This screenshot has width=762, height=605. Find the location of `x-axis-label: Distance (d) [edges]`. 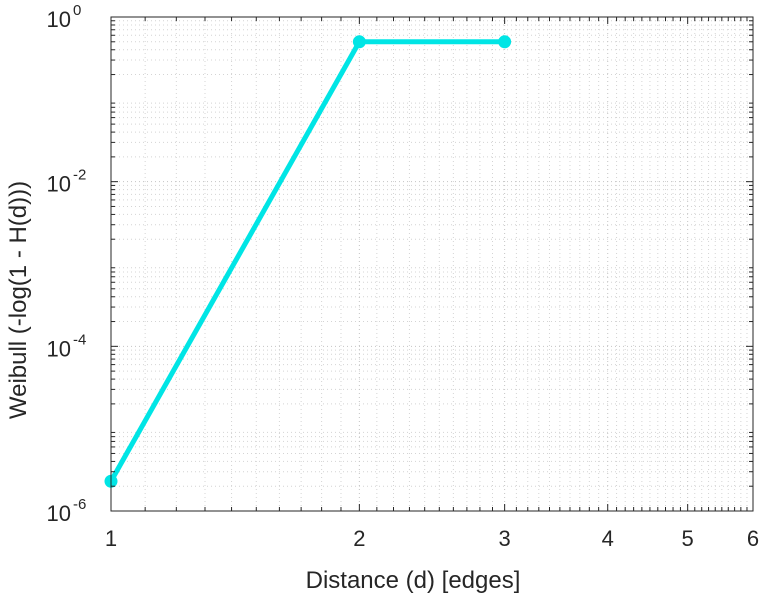

x-axis-label: Distance (d) [edges] is located at coordinates (413, 580).